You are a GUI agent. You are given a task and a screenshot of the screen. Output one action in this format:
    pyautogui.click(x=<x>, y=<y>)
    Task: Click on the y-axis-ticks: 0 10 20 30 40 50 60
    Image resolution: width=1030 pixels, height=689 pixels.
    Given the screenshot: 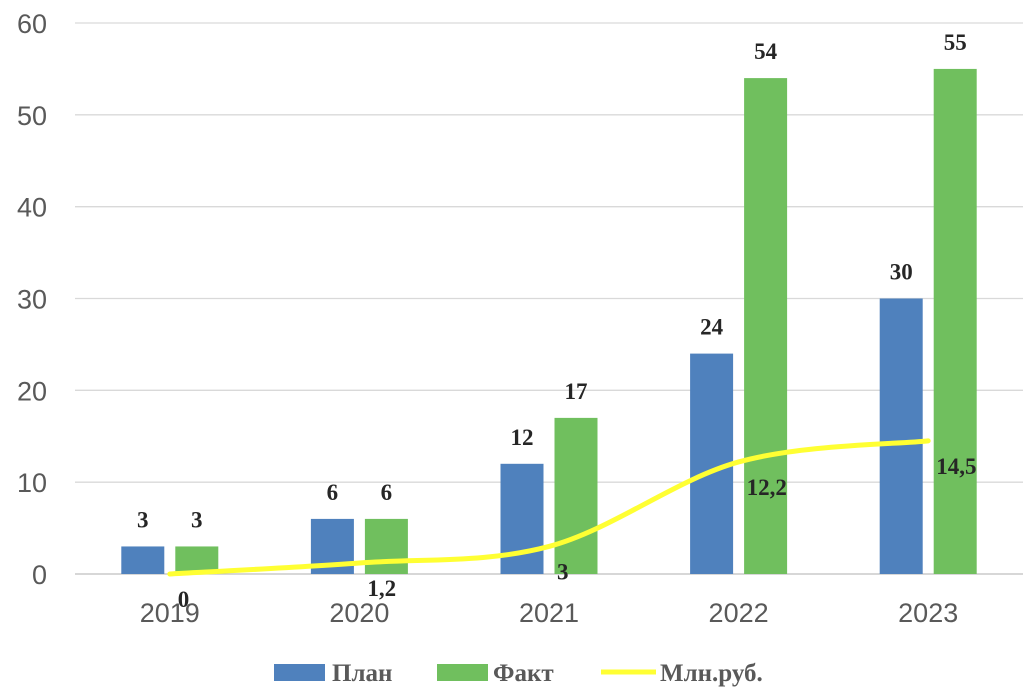 What is the action you would take?
    pyautogui.click(x=32, y=299)
    